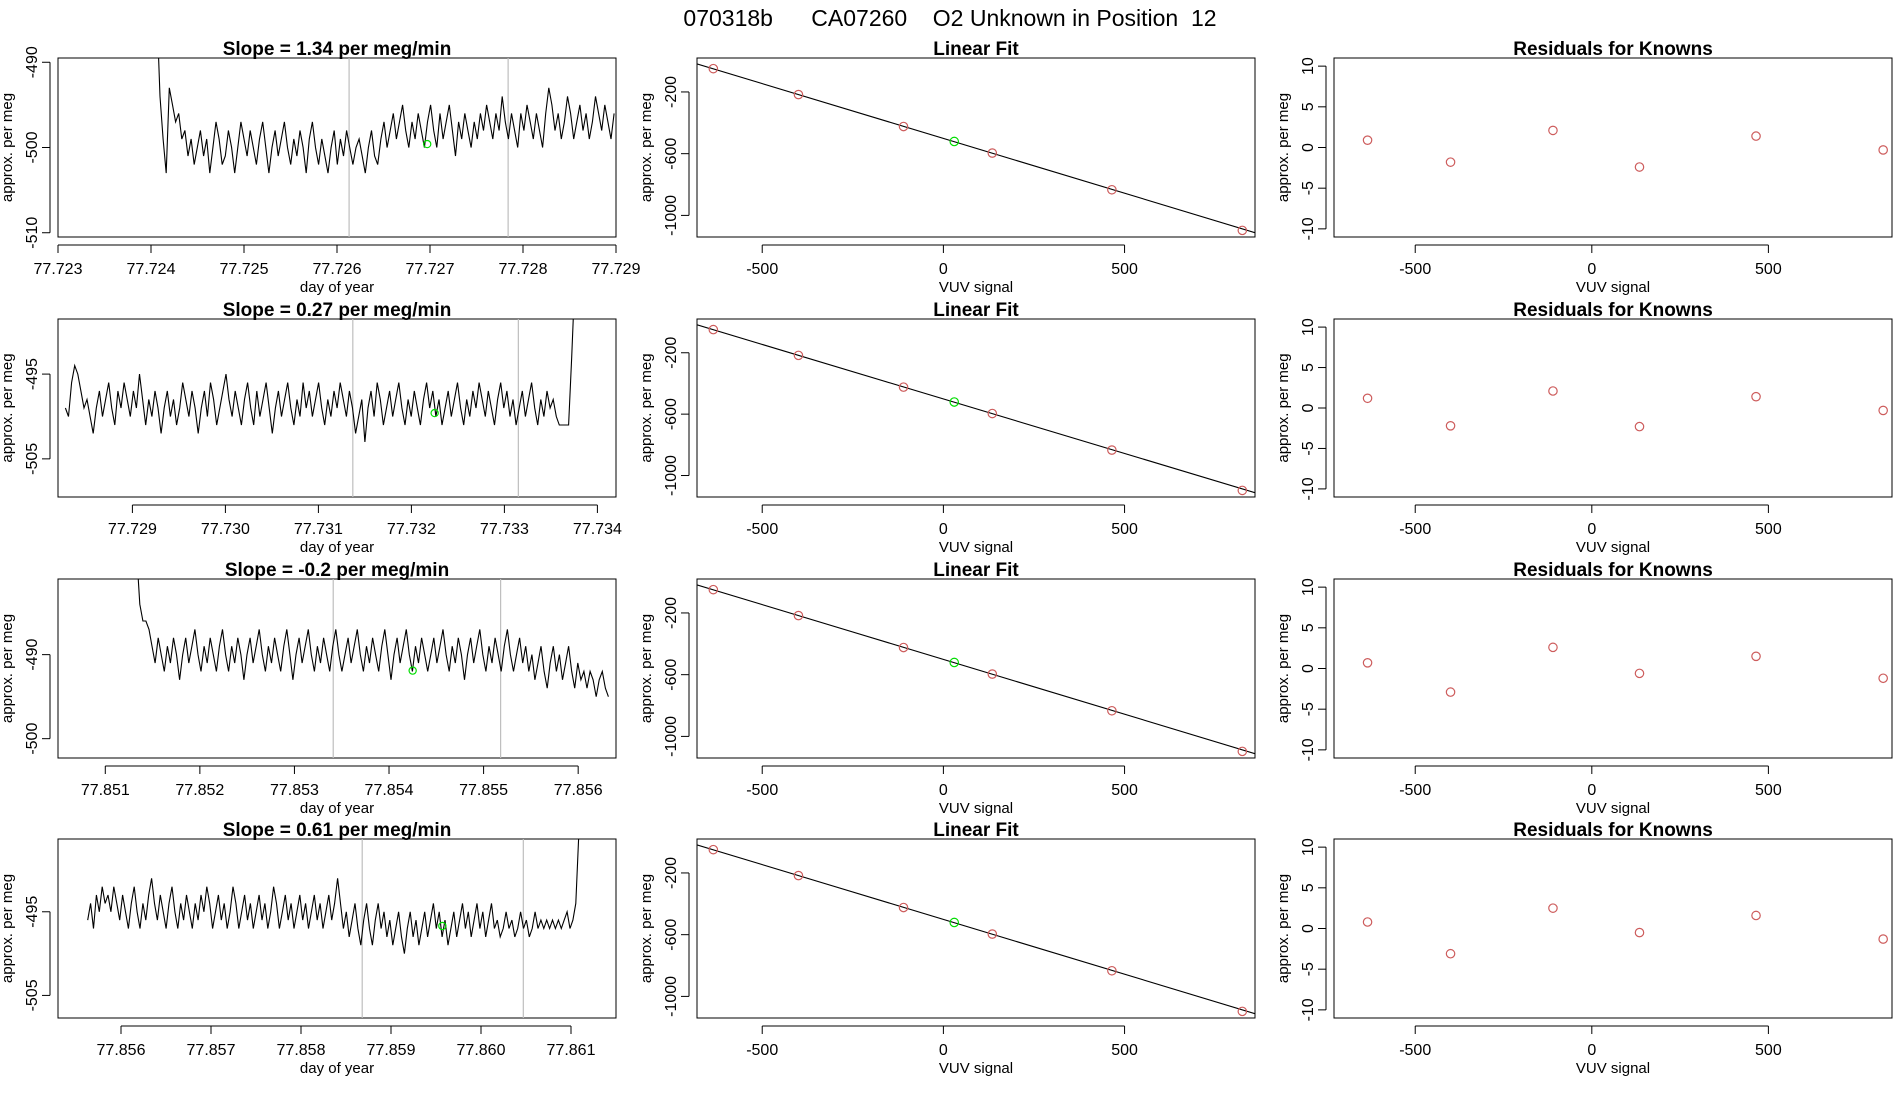 Image resolution: width=1900 pixels, height=1100 pixels. What do you see at coordinates (1768, 269) in the screenshot?
I see `x-tick-label: 500` at bounding box center [1768, 269].